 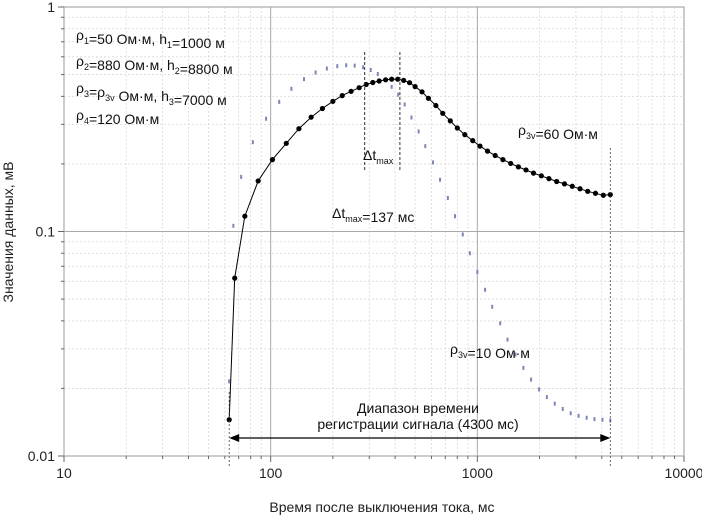 What do you see at coordinates (51, 7) in the screenshot?
I see `y-tick-label: 1` at bounding box center [51, 7].